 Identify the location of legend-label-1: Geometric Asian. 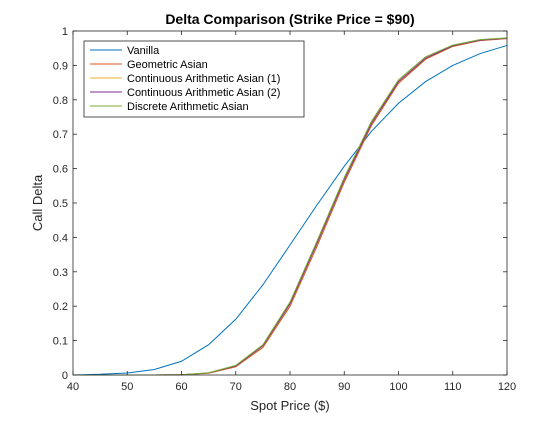
(167, 65).